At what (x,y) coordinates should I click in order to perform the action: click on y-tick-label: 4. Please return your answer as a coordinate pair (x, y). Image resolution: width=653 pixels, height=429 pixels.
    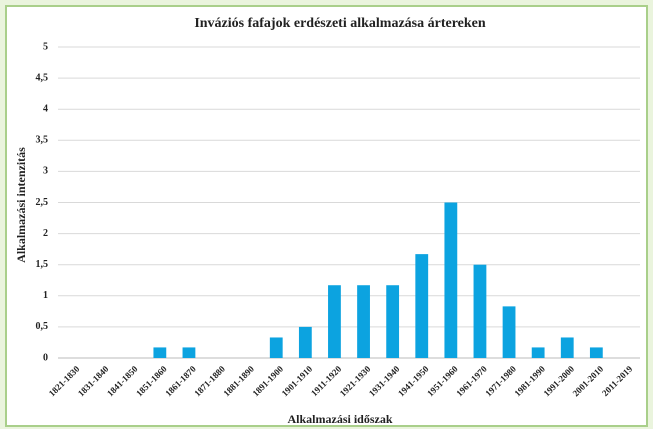
    Looking at the image, I should click on (45, 108).